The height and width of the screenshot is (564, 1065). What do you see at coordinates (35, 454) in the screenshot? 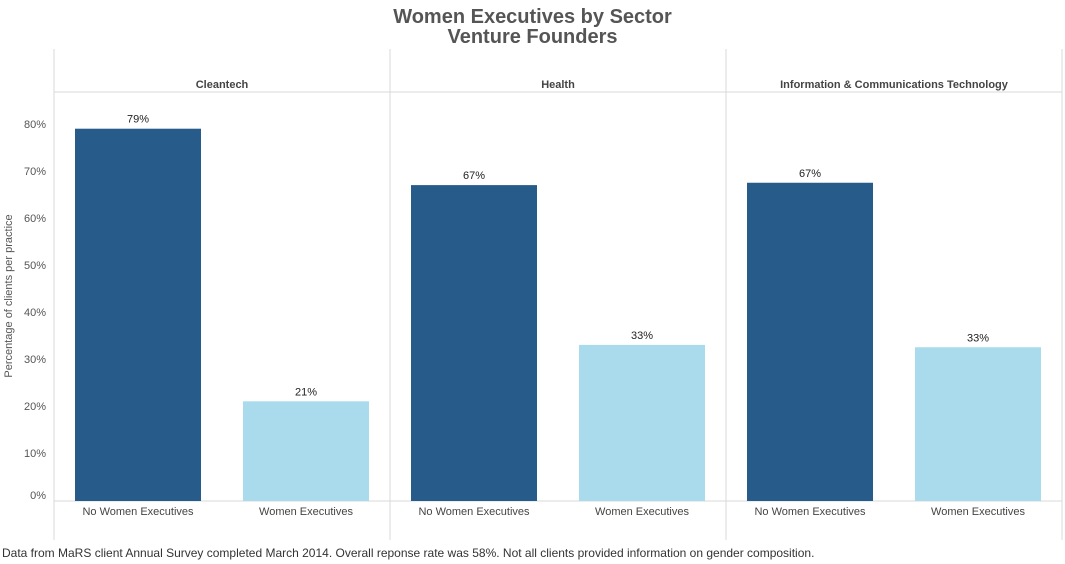
I see `y-tick-label: 10%` at bounding box center [35, 454].